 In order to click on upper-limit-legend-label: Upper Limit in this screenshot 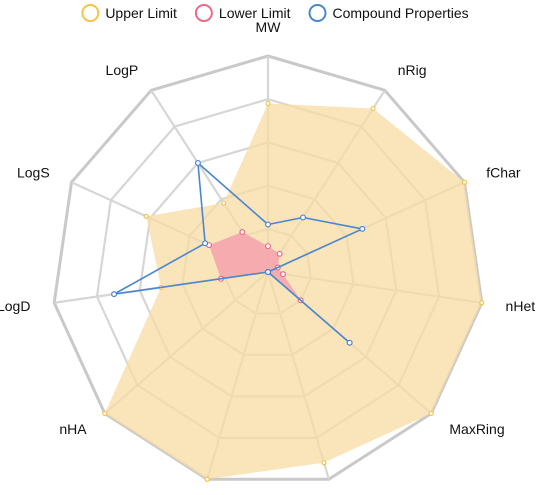, I will do `click(141, 13)`.